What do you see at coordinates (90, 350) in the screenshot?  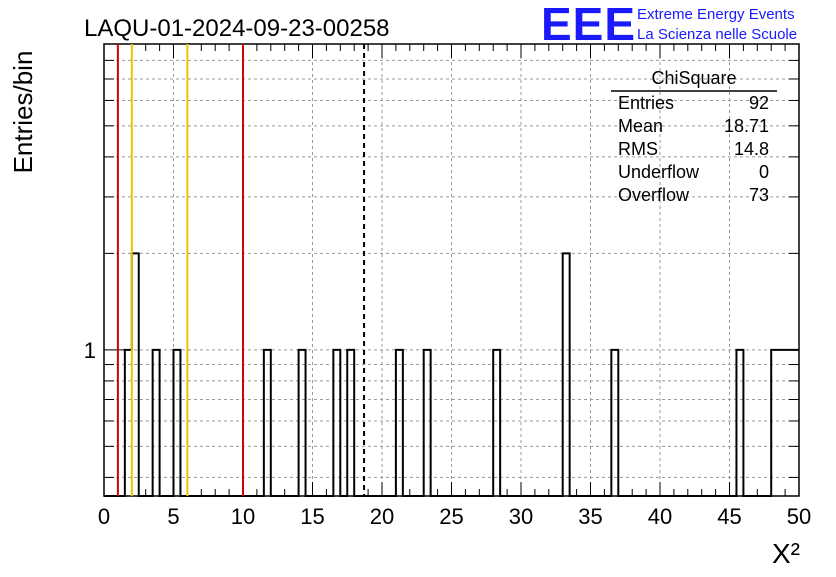 I see `y-tick-label: 1` at bounding box center [90, 350].